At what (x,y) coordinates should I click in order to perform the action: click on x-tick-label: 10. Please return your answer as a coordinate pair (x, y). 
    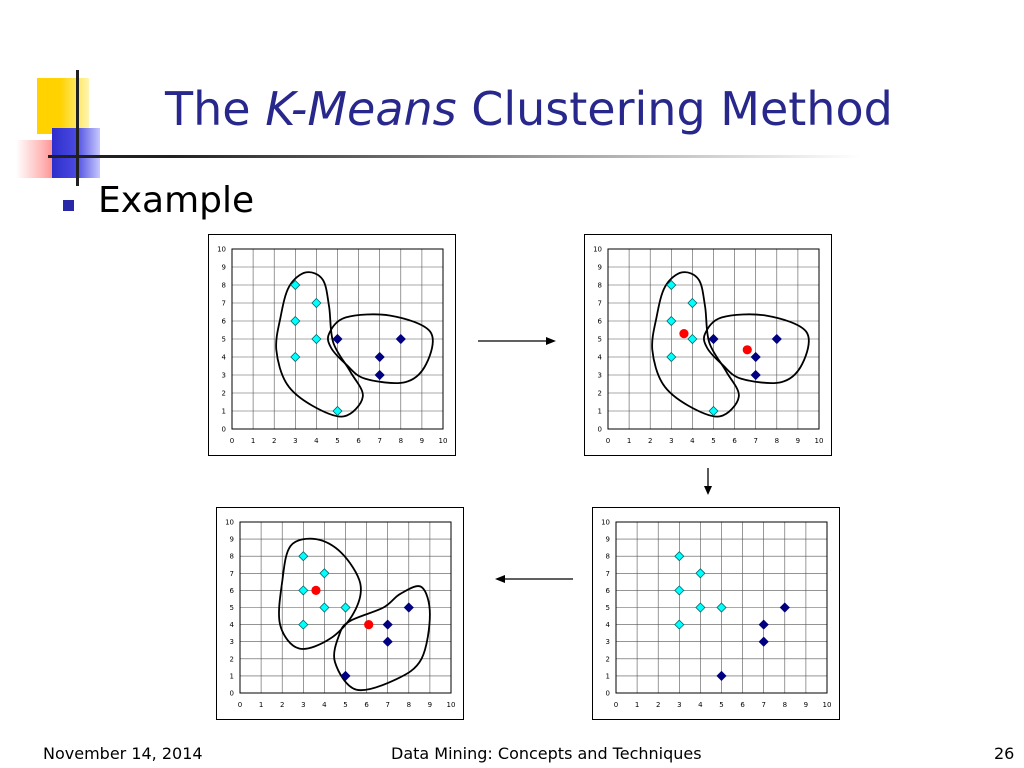
    Looking at the image, I should click on (827, 705).